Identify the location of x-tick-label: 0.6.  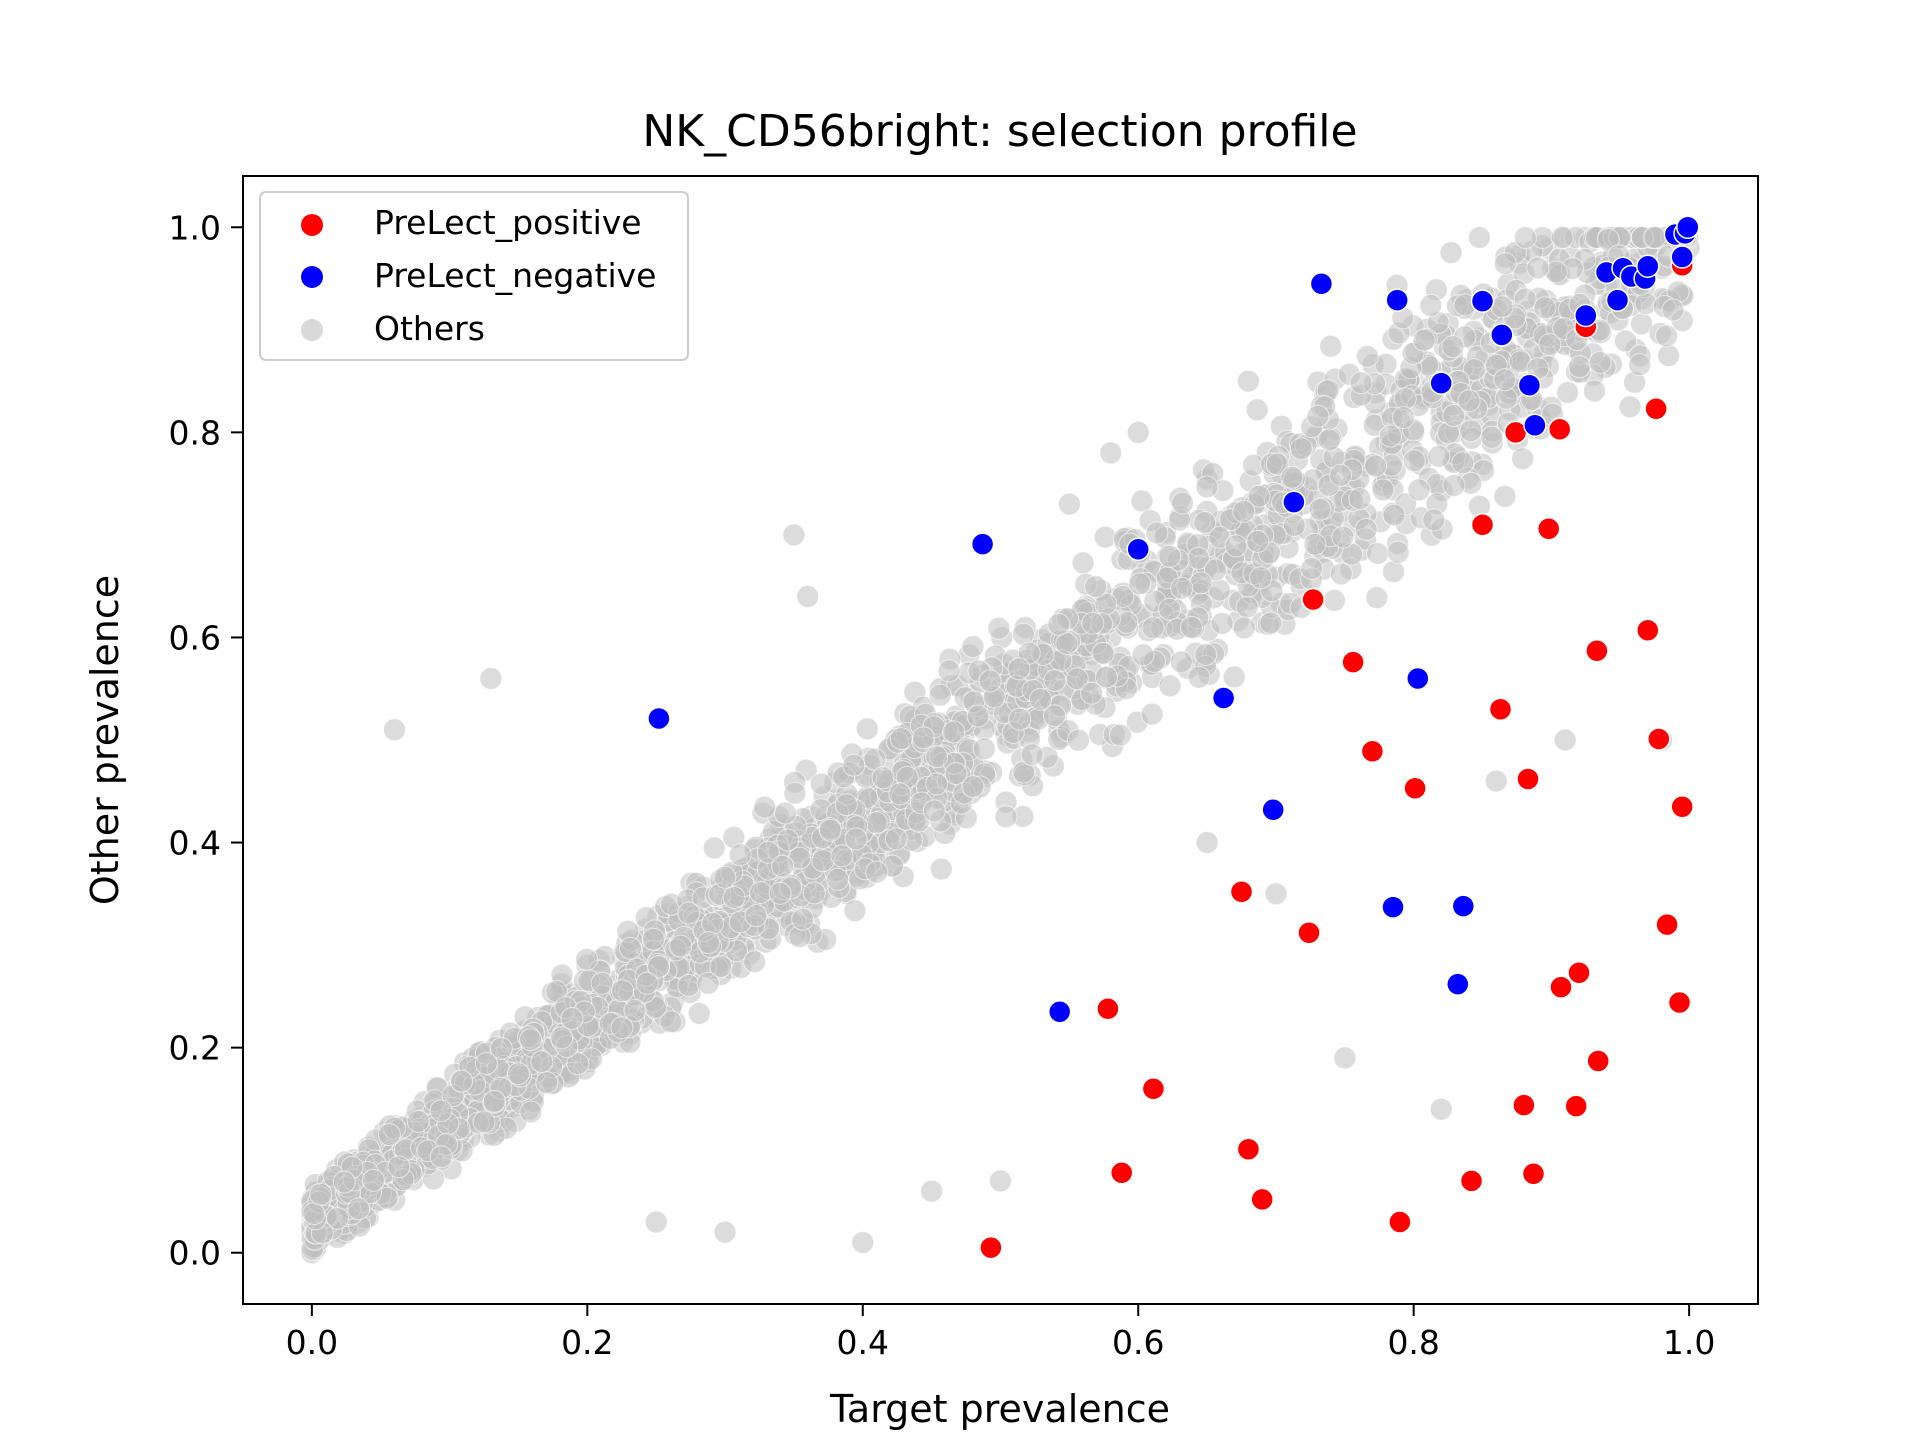
(1138, 1342).